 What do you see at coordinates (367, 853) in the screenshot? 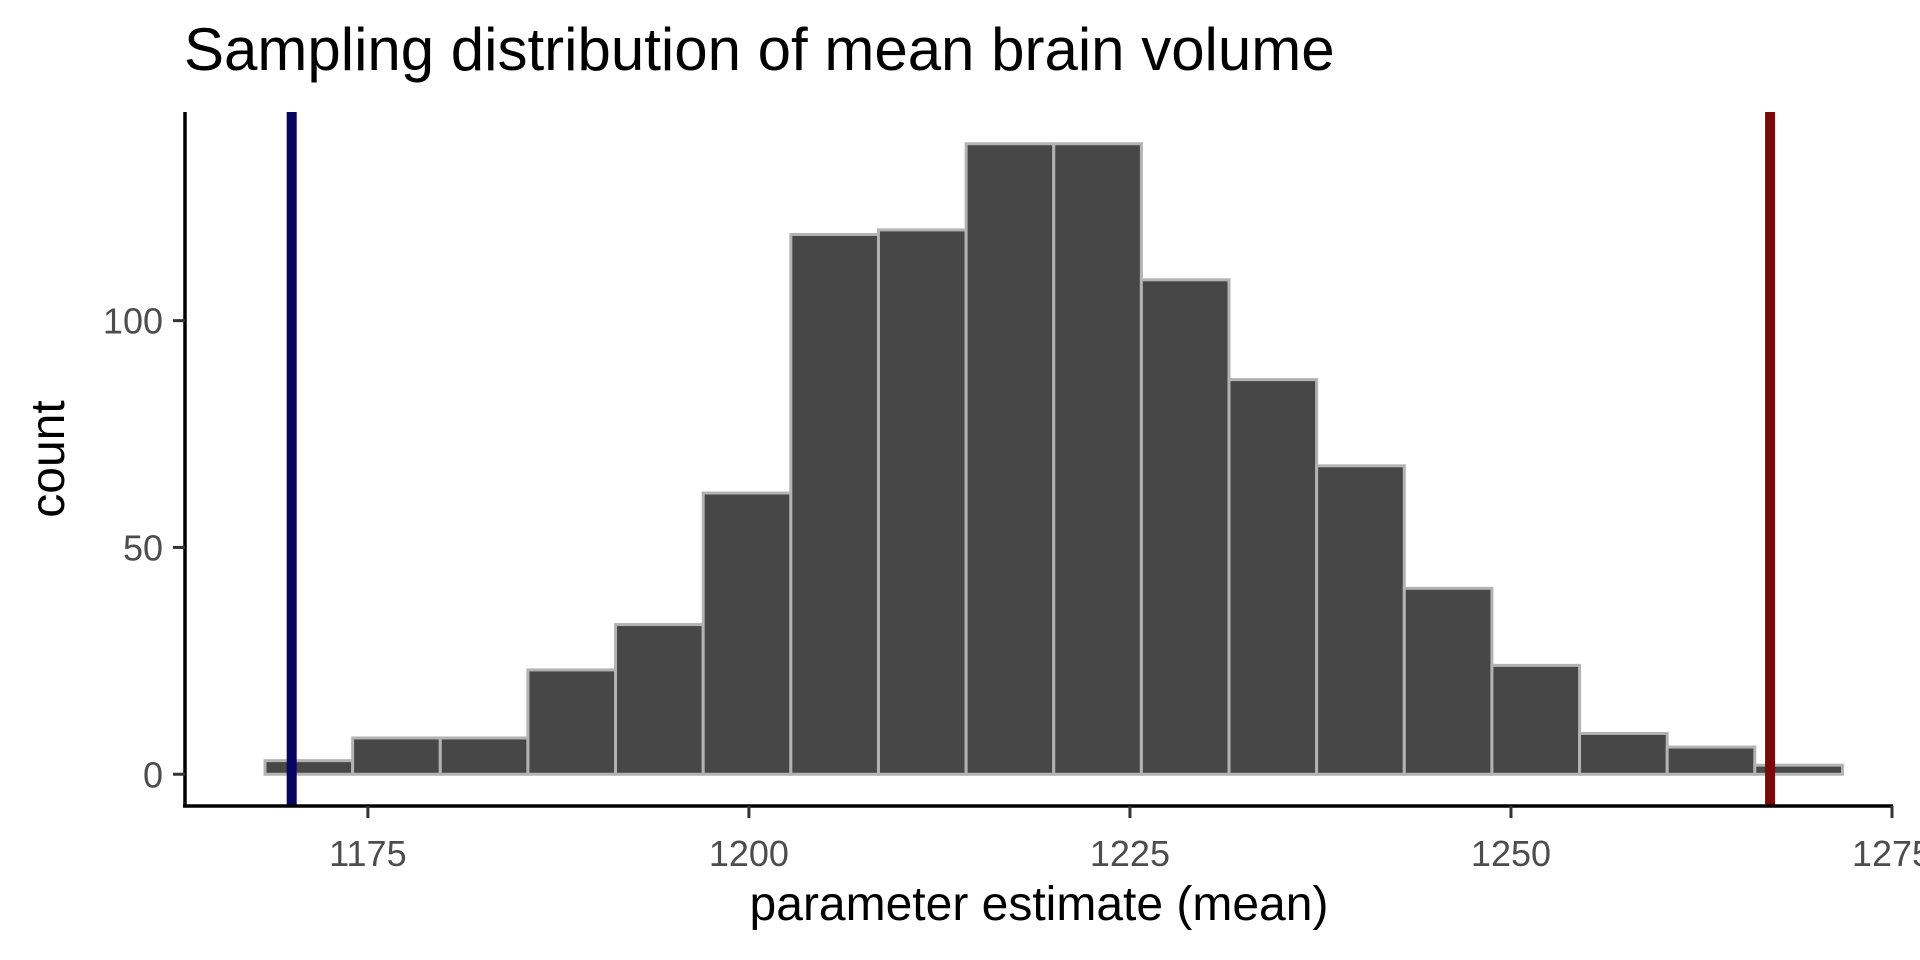
I see `x-tick-label: 1175` at bounding box center [367, 853].